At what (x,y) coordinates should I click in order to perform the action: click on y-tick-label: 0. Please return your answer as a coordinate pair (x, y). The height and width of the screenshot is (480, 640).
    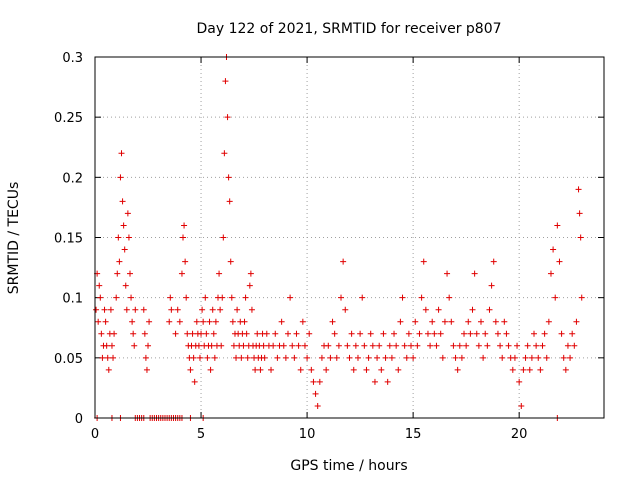
    Looking at the image, I should click on (79, 419).